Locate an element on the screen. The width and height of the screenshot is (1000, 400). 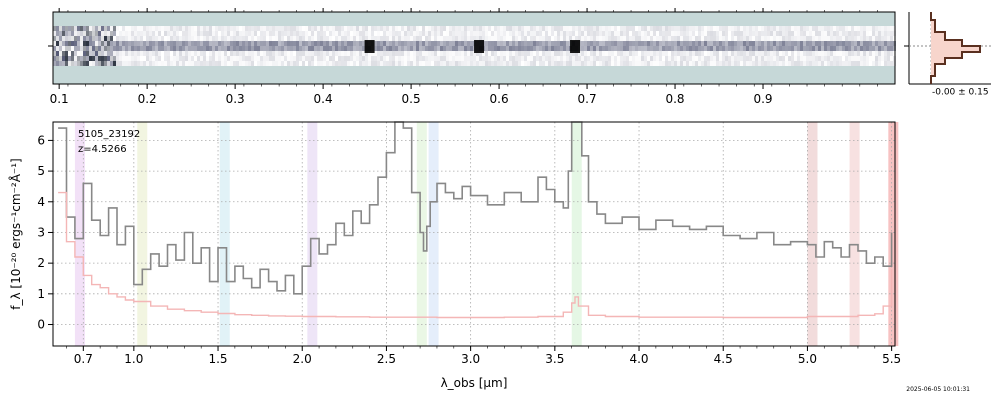
x-tick-label: 5.0 is located at coordinates (807, 359).